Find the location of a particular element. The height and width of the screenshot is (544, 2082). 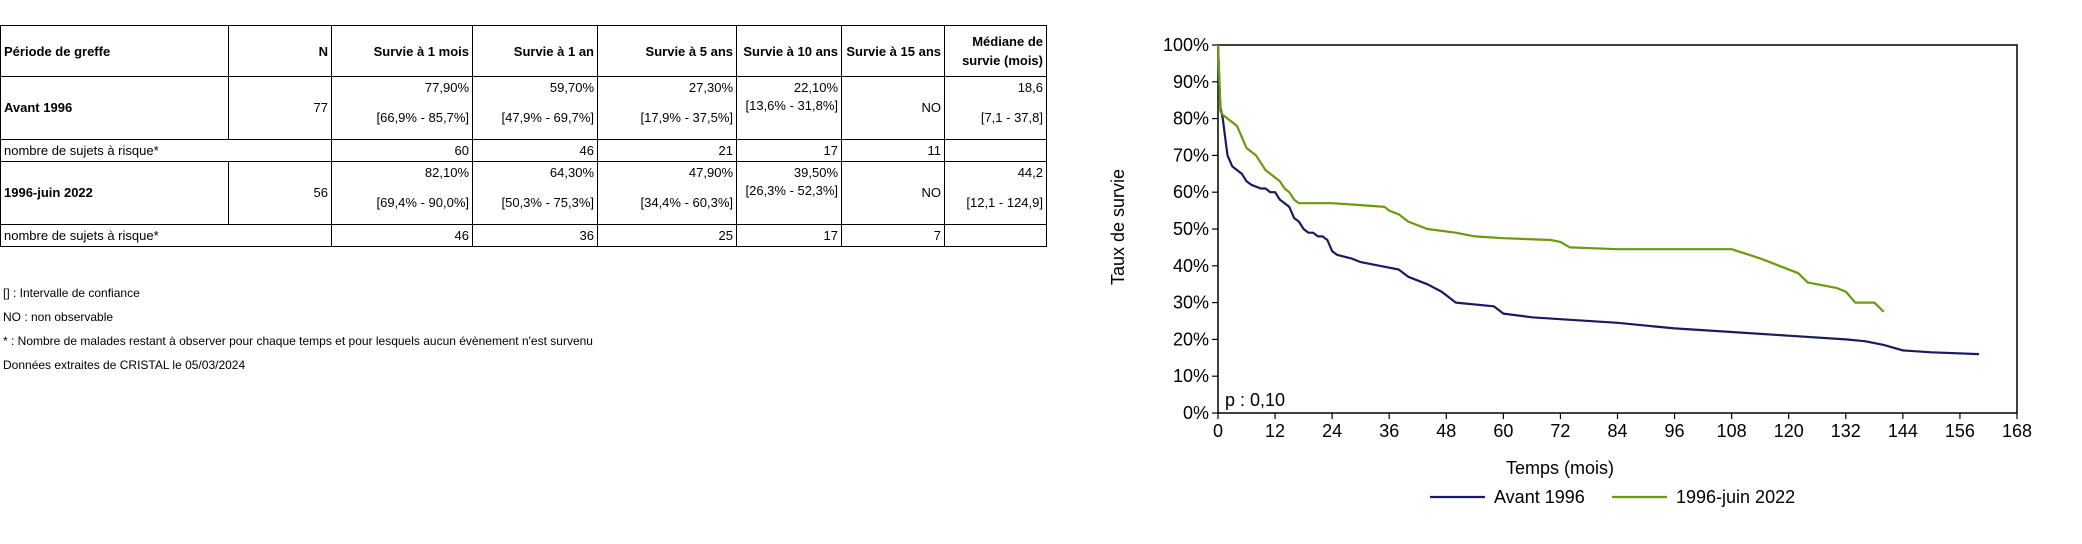

y-tick-label: 20% is located at coordinates (1191, 339).